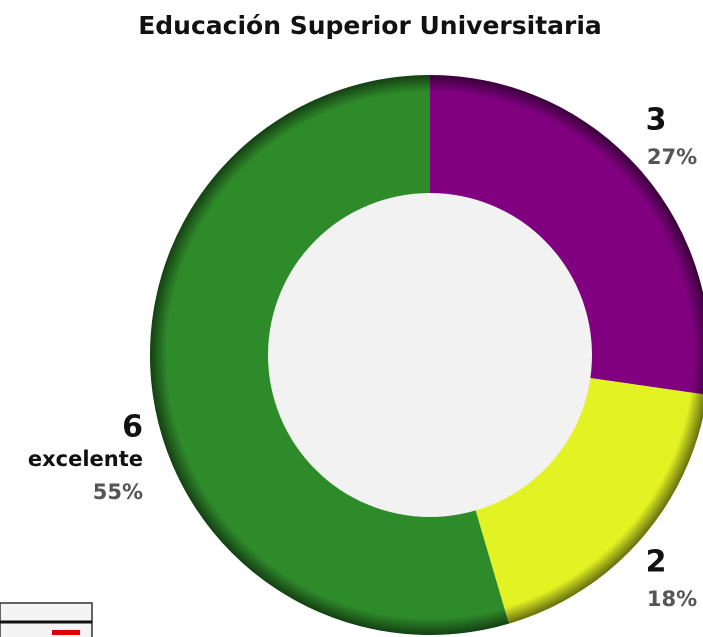 Image resolution: width=703 pixels, height=637 pixels. What do you see at coordinates (85, 459) in the screenshot?
I see `category-label: excelente` at bounding box center [85, 459].